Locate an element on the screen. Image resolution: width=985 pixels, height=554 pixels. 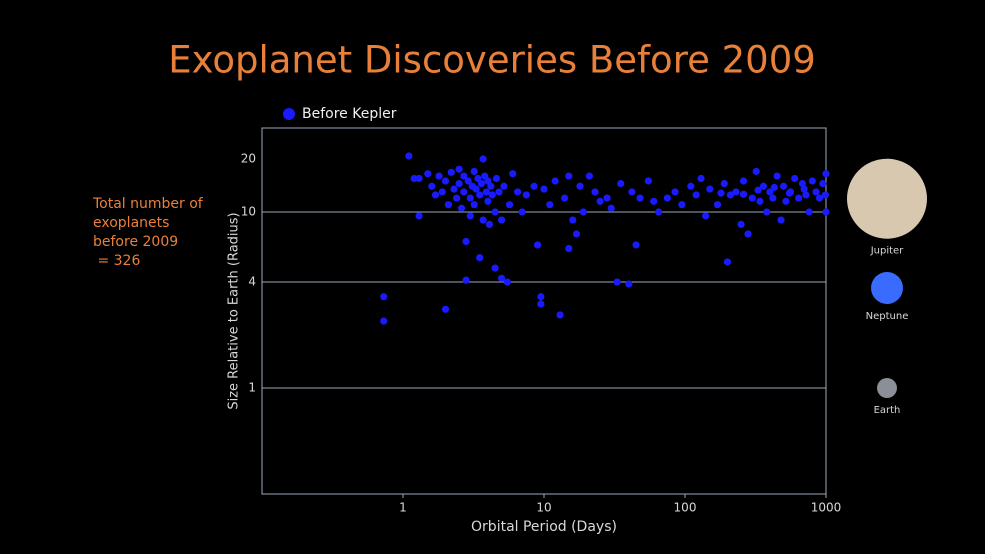
x-tick-label: 10 is located at coordinates (543, 508).